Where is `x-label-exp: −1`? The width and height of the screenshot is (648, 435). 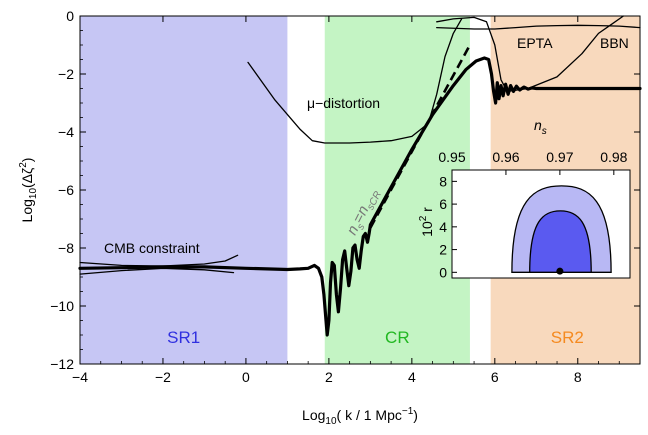 x-label-exp: −1 is located at coordinates (408, 411).